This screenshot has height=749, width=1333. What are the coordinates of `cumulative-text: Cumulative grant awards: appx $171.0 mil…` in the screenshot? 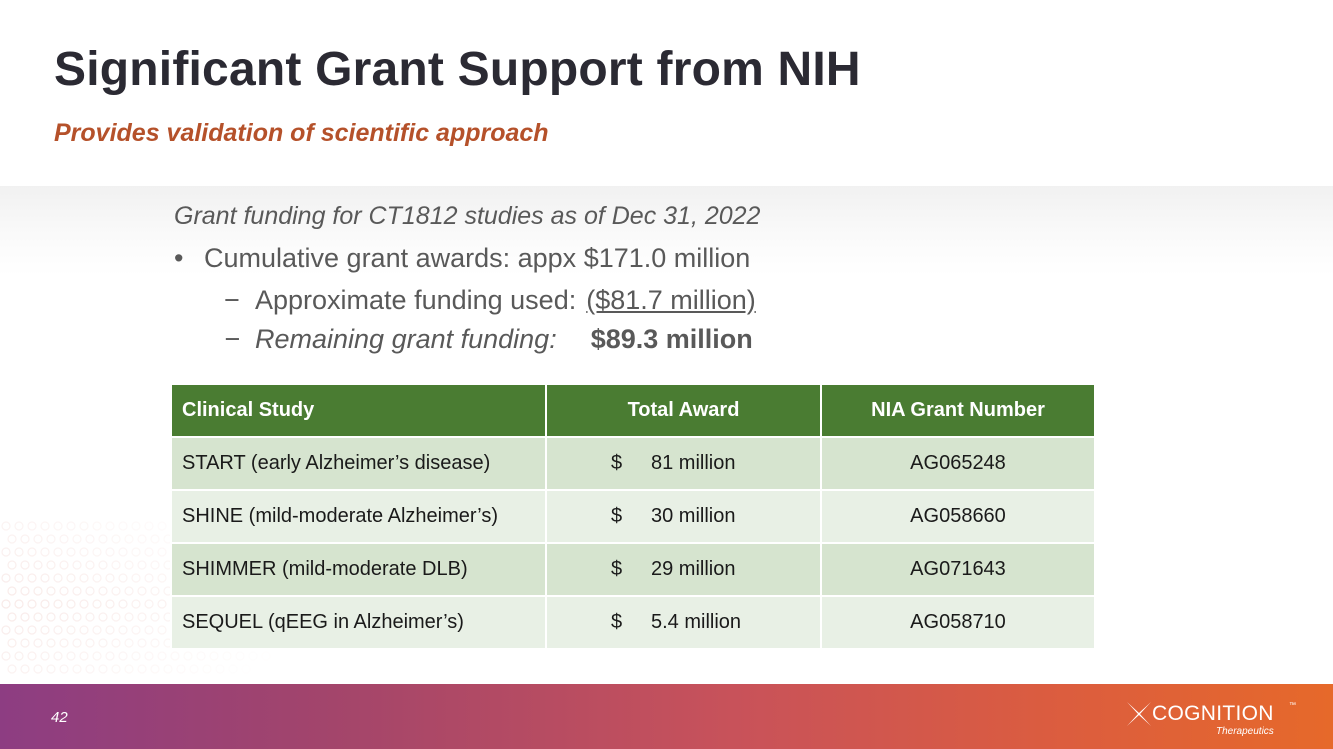 It's located at (477, 258).